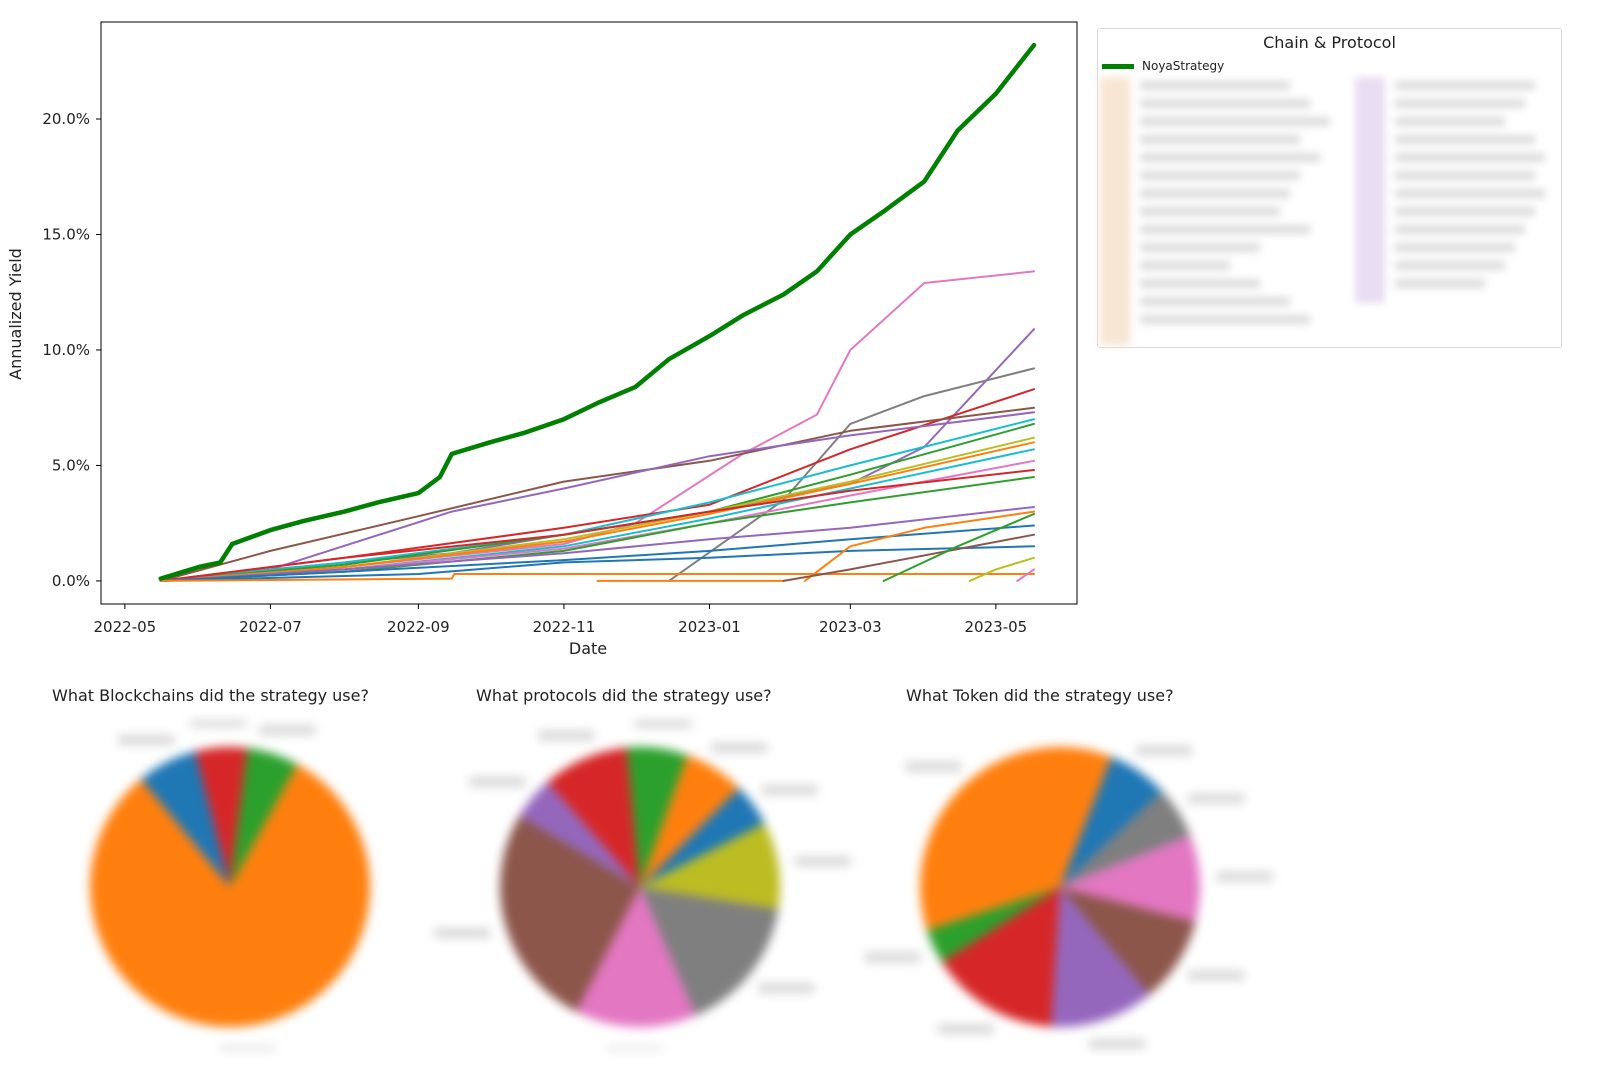 This screenshot has height=1071, width=1600. Describe the element at coordinates (588, 648) in the screenshot. I see `x-axis-label: Date` at that location.